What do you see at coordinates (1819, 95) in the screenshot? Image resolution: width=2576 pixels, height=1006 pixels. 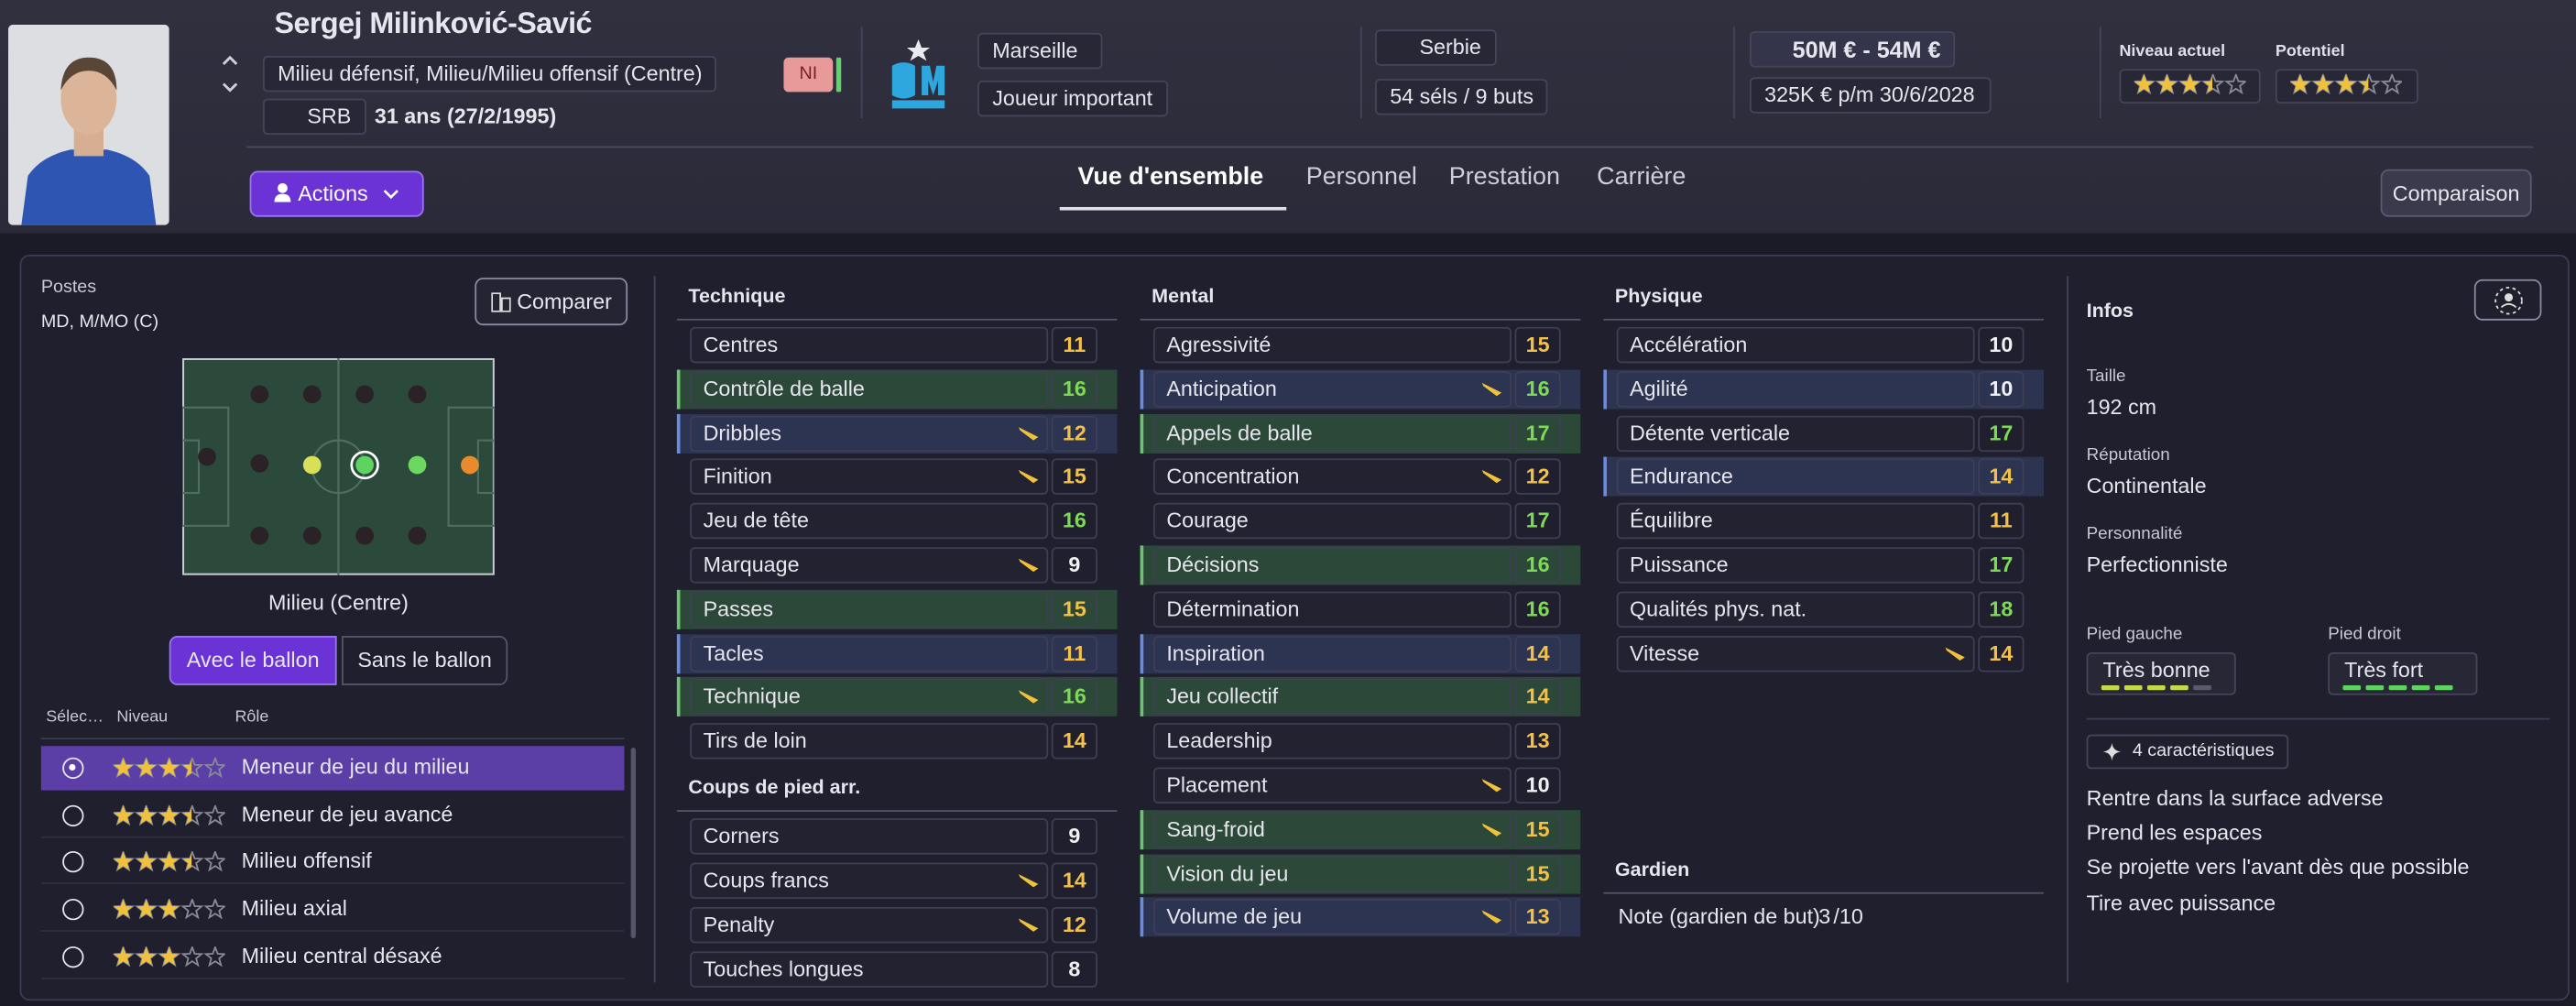 I see `wage: 325K € p/m` at bounding box center [1819, 95].